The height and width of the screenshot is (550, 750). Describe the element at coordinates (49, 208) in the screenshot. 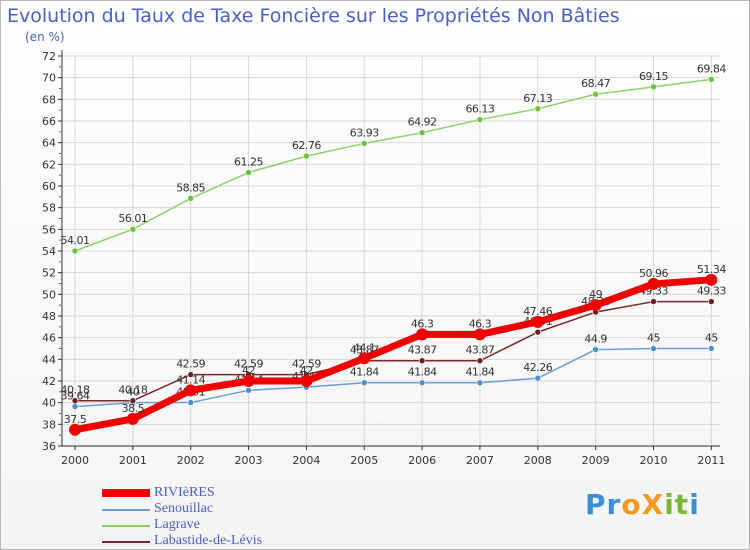

I see `y-tick-label: 58` at that location.